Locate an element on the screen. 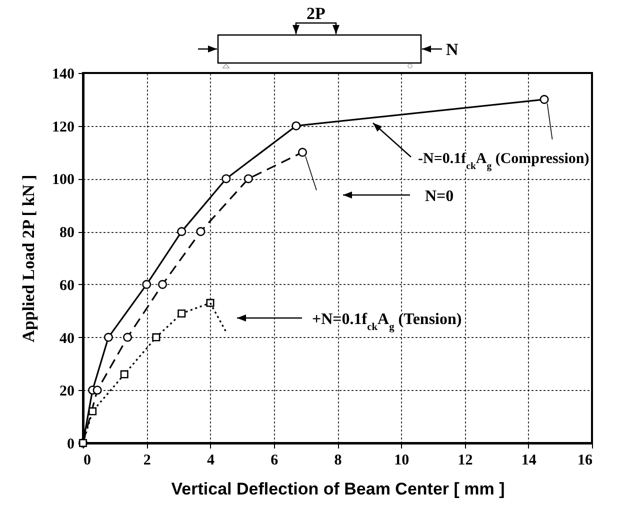  x-tick-label: 6 is located at coordinates (274, 460).